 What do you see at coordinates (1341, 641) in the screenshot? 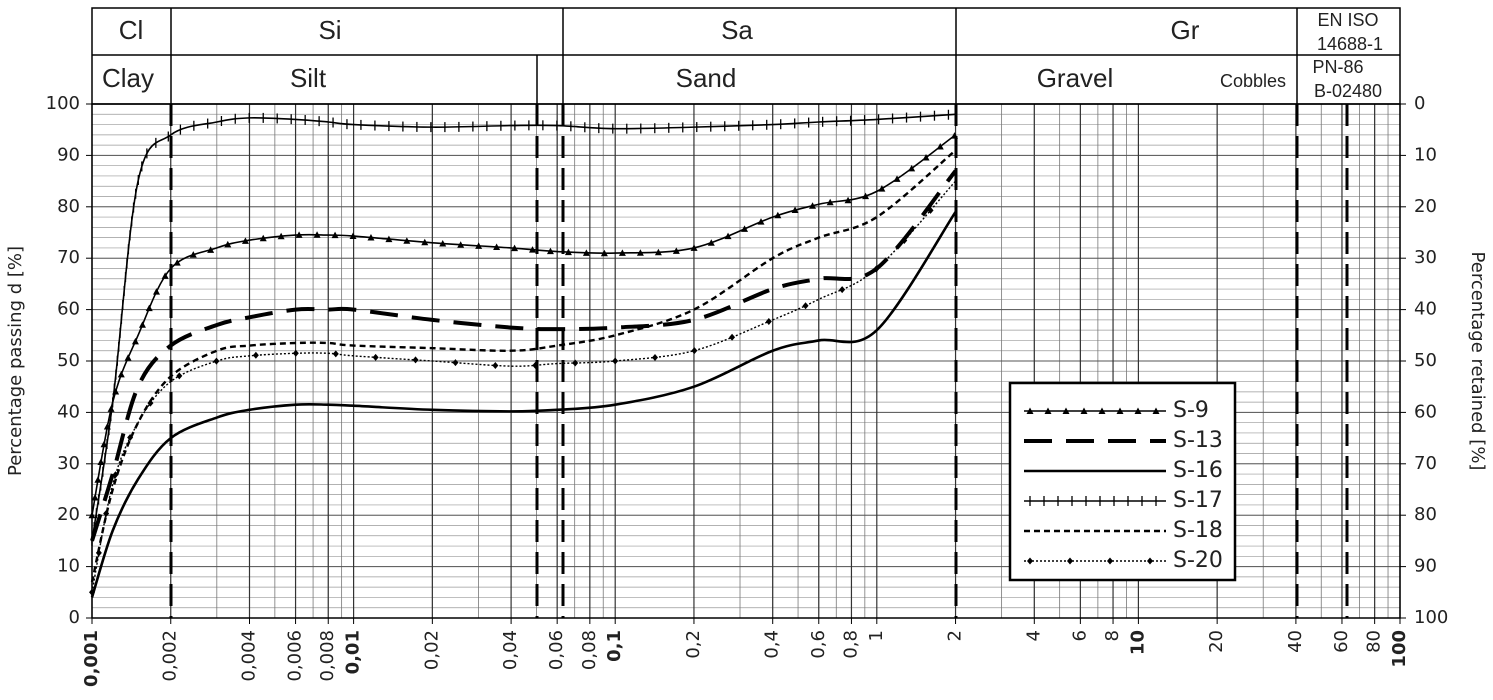
I see `x-tick-label: 60` at bounding box center [1341, 641].